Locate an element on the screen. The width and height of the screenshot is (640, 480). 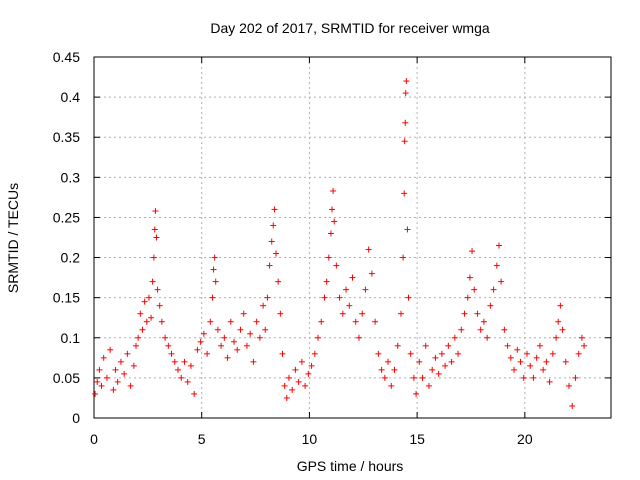
y-tick-label: 0.15 is located at coordinates (66, 298).